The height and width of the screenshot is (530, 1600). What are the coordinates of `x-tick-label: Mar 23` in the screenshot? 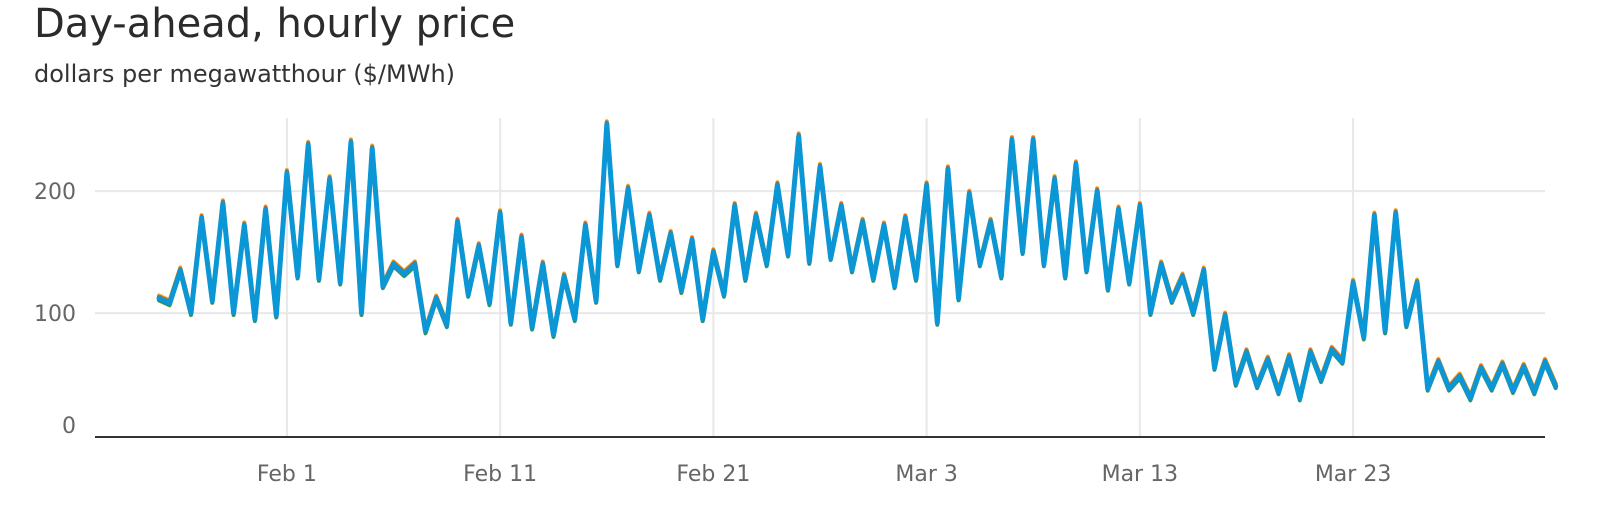 It's located at (1353, 474).